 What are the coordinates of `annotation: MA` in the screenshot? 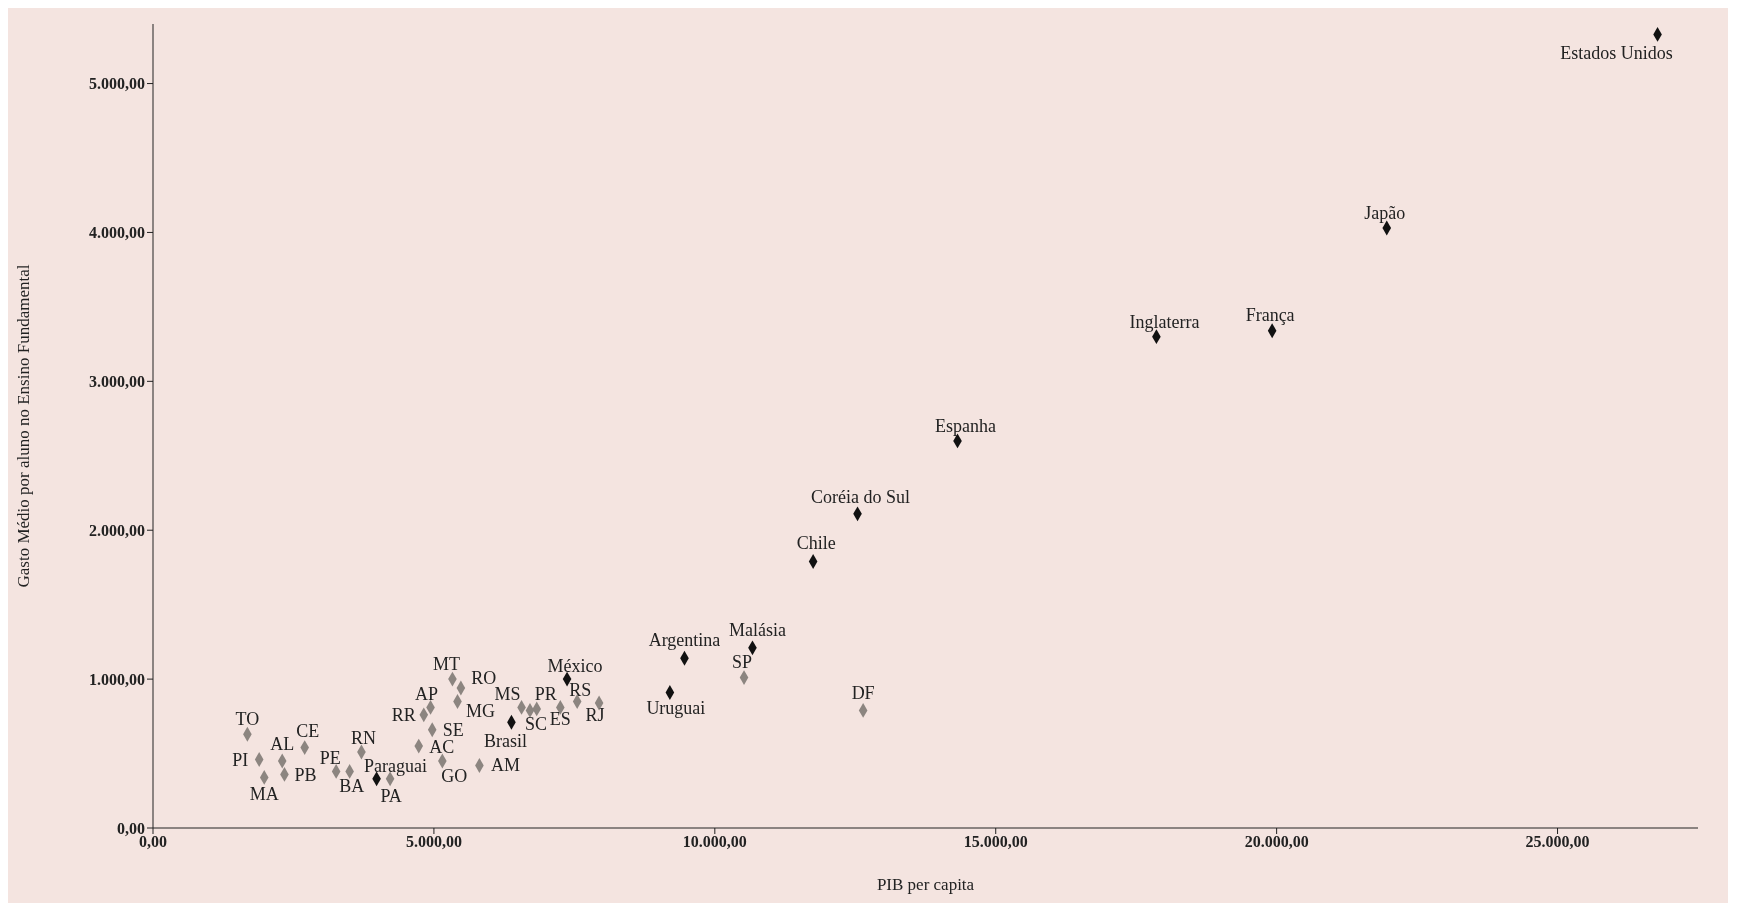 It's located at (264, 794).